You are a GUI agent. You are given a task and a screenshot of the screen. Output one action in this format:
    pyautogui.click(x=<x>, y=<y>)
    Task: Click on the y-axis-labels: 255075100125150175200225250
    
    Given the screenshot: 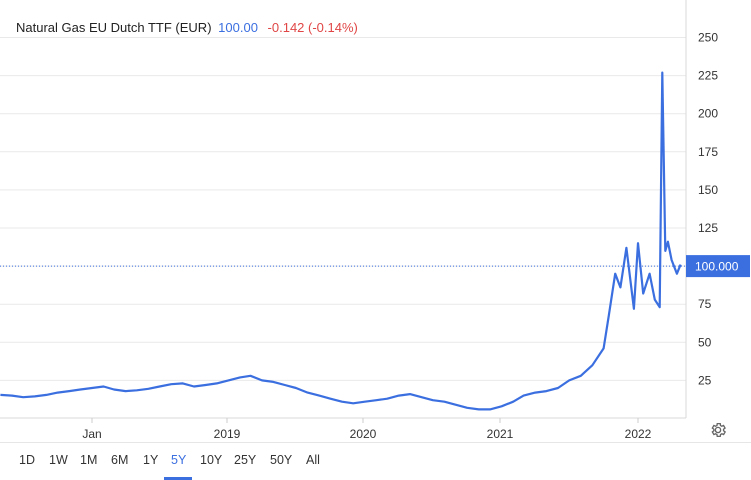 What is the action you would take?
    pyautogui.click(x=708, y=209)
    